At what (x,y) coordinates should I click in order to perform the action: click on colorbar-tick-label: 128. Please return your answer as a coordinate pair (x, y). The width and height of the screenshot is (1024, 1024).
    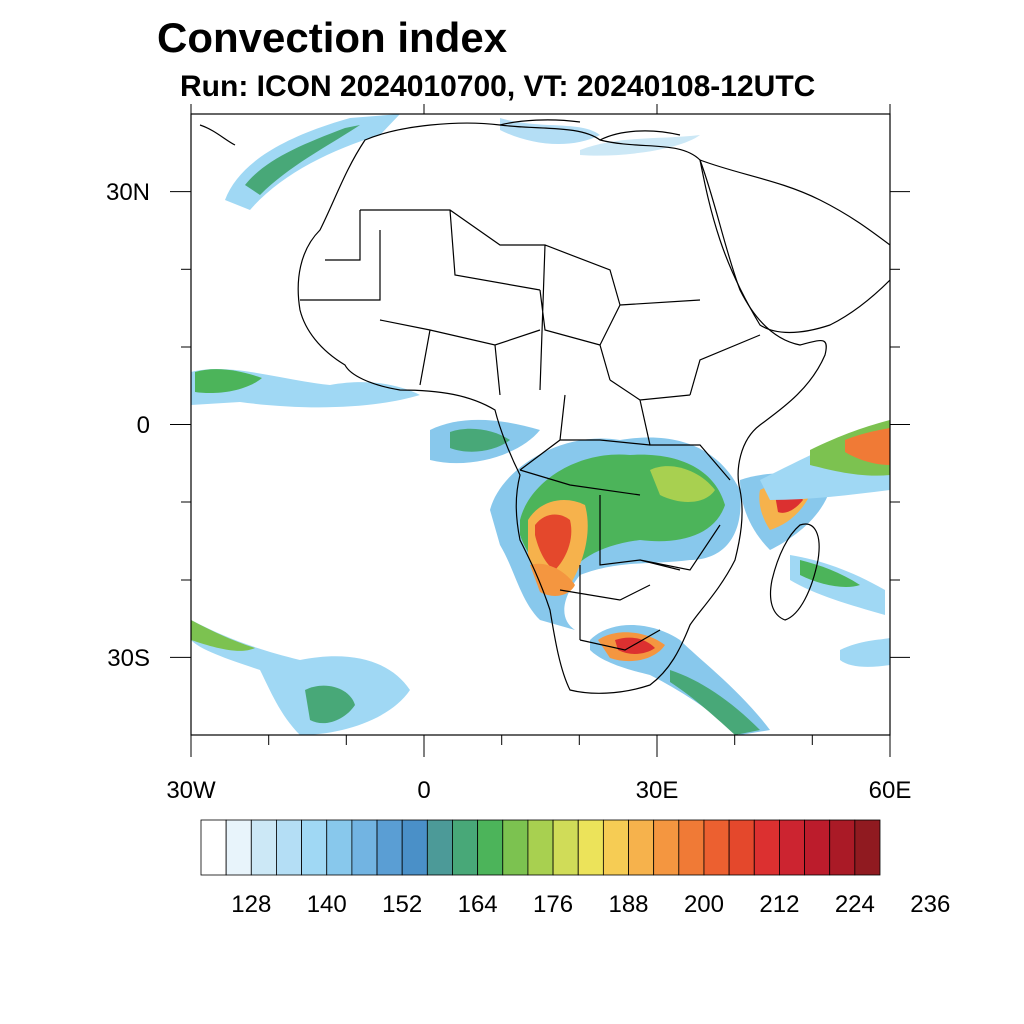
    Looking at the image, I should click on (251, 904).